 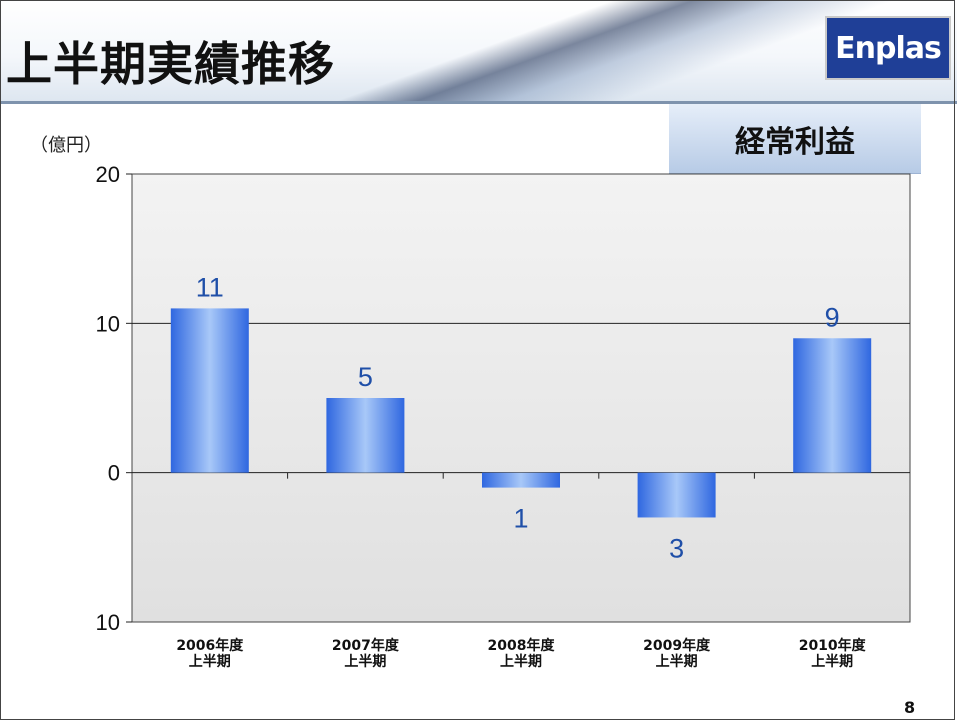 I want to click on page-title: 上半期実績推移, so click(x=170, y=64).